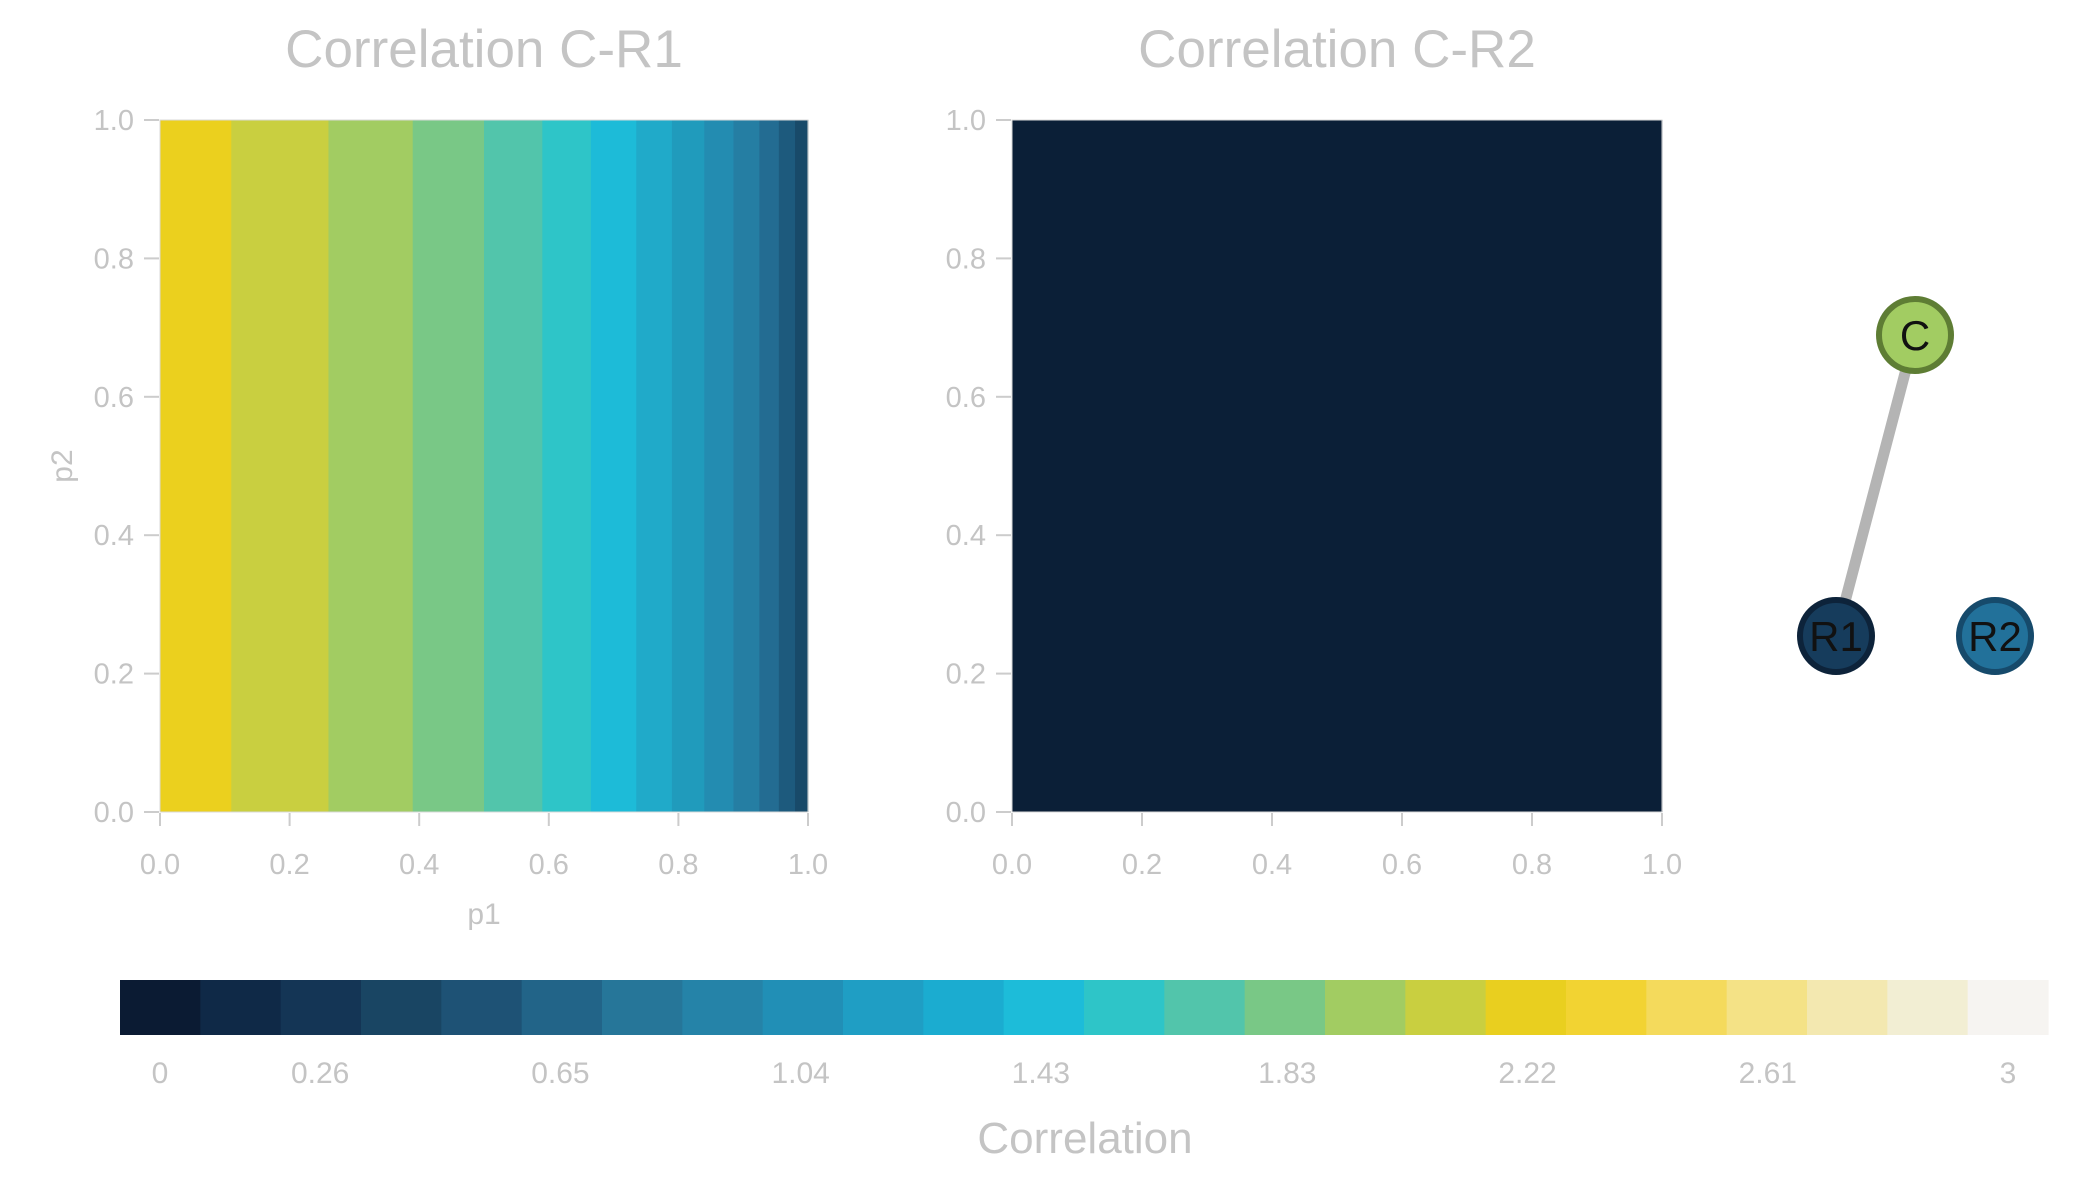 This screenshot has width=2100, height=1200. I want to click on y-axis-c-r2: 0.0 0.2 0.4 0.6 0.8 1.0, so click(978, 467).